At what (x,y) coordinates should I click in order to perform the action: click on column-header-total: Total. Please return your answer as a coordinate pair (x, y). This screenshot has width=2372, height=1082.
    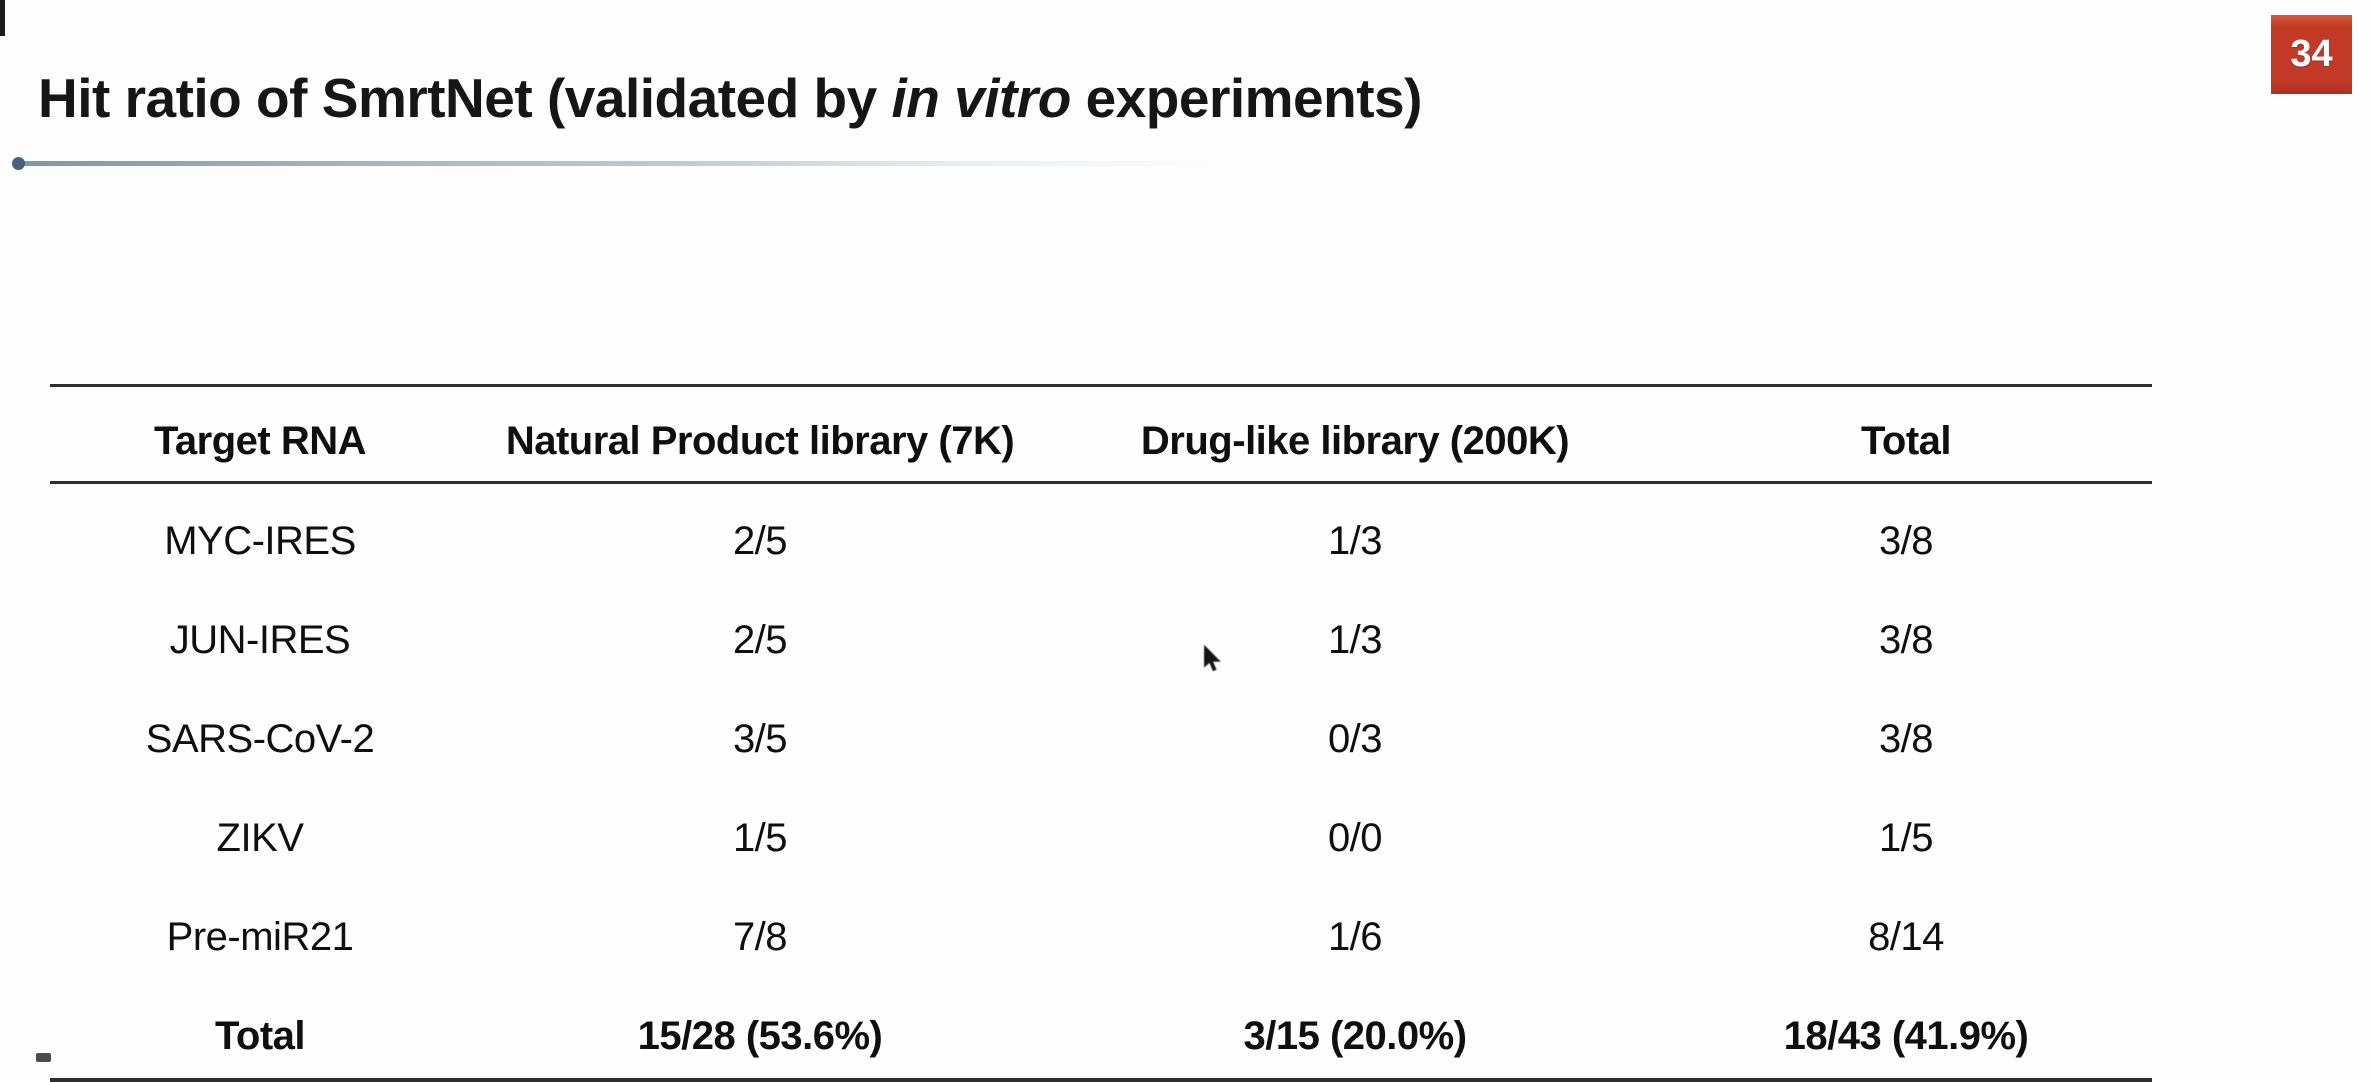
    Looking at the image, I should click on (1906, 434).